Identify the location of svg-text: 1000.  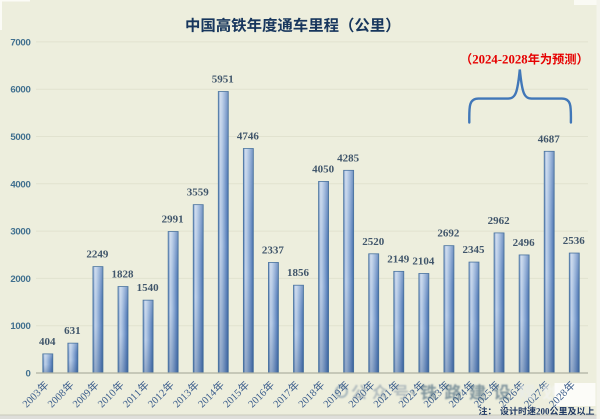
(20, 326).